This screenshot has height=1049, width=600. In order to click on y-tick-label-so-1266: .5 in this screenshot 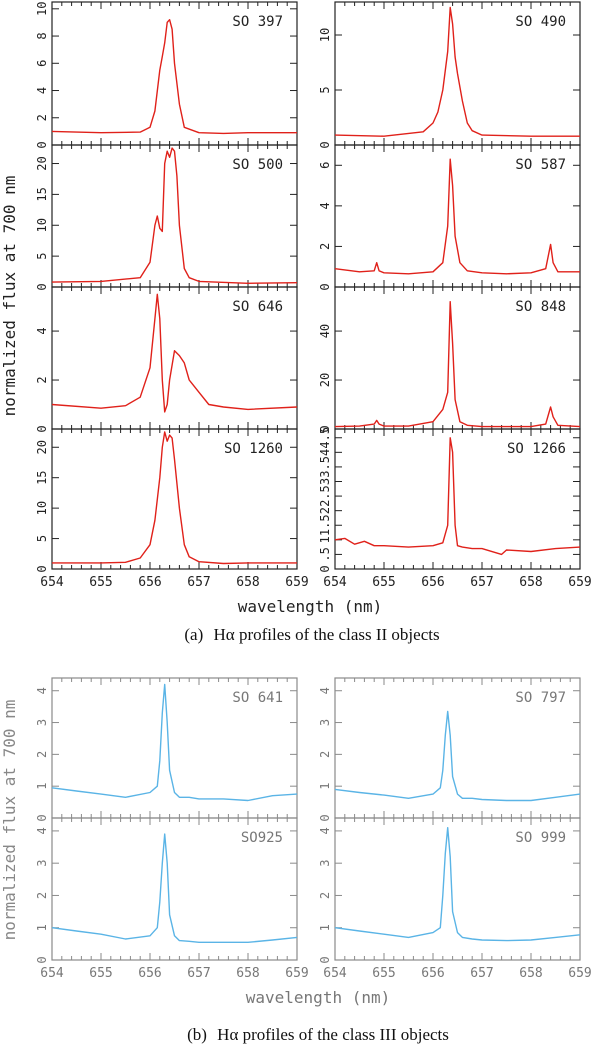, I will do `click(325, 554)`.